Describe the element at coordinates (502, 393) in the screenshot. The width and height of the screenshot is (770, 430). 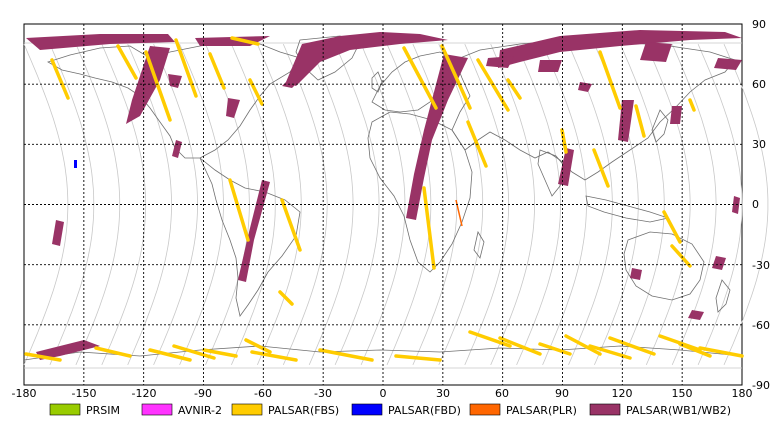
I see `lon-tick: 60` at that location.